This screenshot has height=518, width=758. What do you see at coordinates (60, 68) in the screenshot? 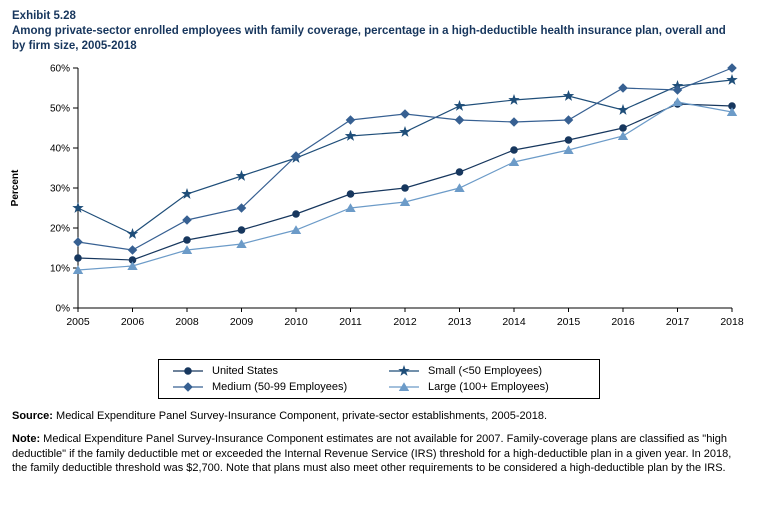
I see `y-tick-label: 60%` at bounding box center [60, 68].